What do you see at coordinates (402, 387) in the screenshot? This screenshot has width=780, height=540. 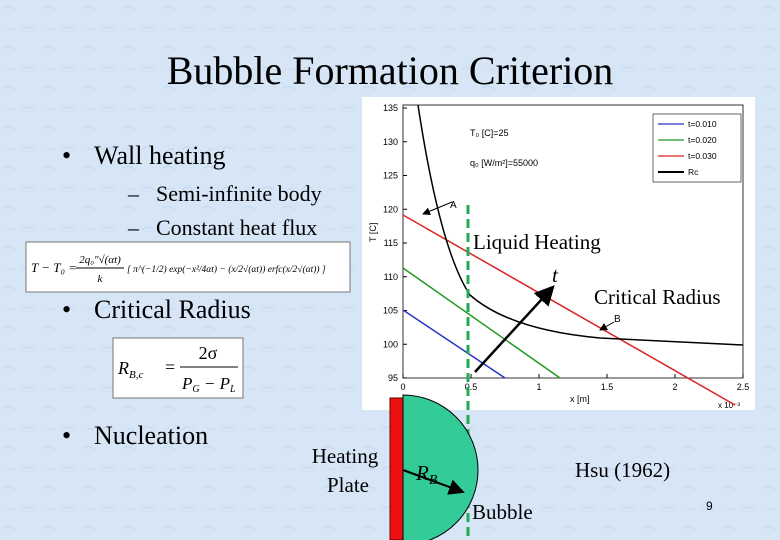 I see `x-tick-label: 0` at bounding box center [402, 387].